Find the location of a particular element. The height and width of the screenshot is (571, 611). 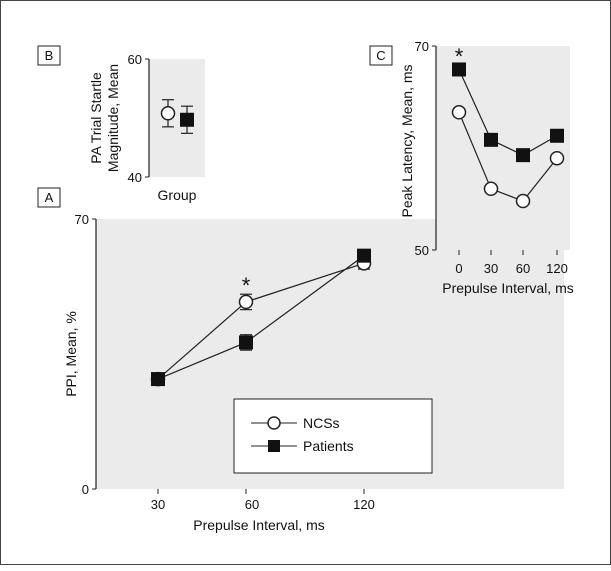

panel-c-ylabel: Peak Latency, Mean, ms is located at coordinates (407, 140).